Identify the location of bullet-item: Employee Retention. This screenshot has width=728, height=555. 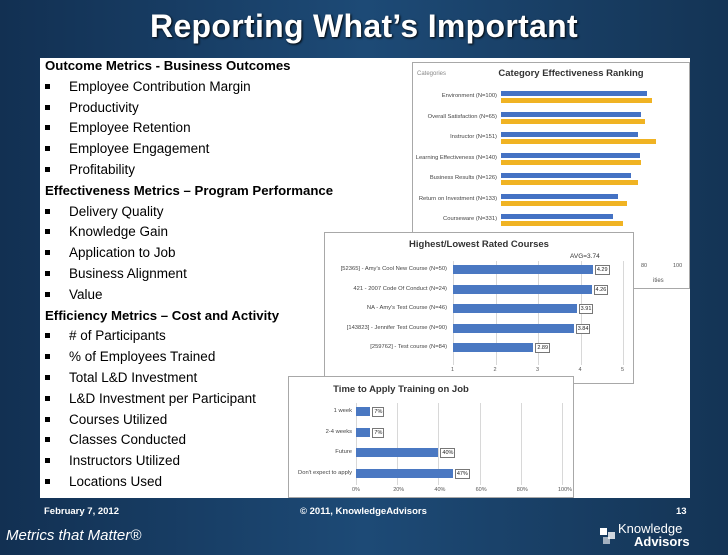
(118, 127).